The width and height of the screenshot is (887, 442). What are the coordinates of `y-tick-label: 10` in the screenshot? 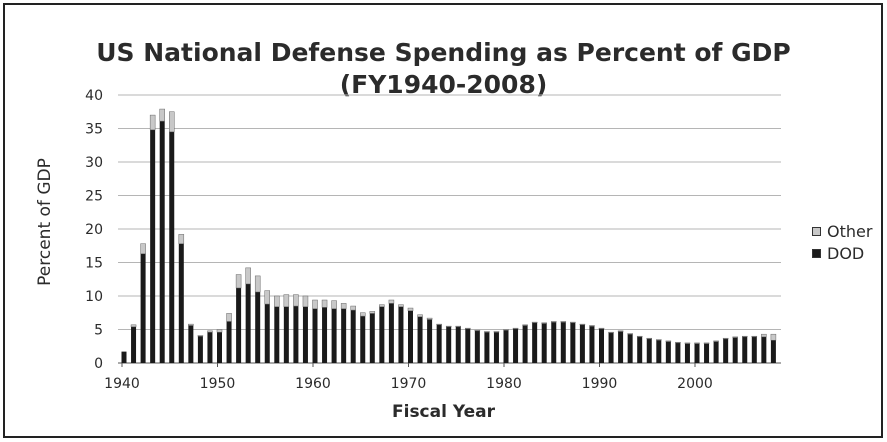 It's located at (94, 297).